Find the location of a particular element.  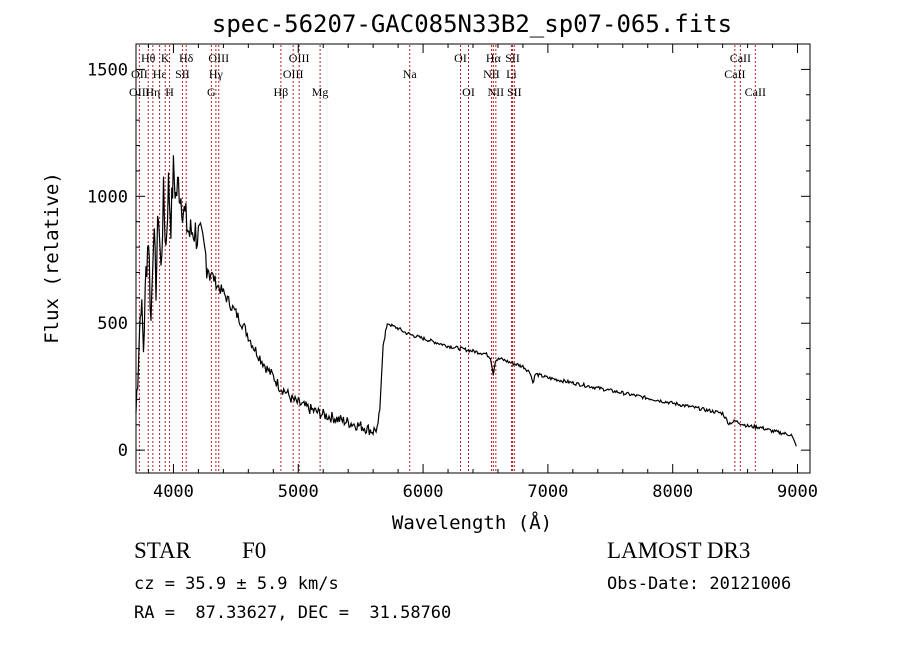

spectral-line-label: OII is located at coordinates (139, 74).